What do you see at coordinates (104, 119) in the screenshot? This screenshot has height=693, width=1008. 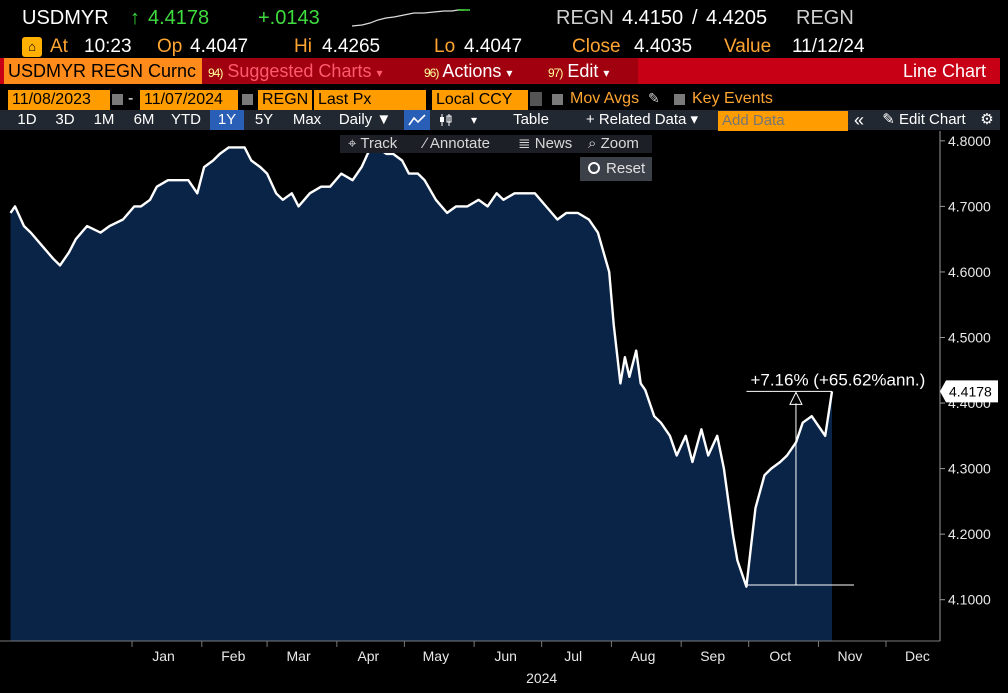 I see `period-1m-button: 1M` at bounding box center [104, 119].